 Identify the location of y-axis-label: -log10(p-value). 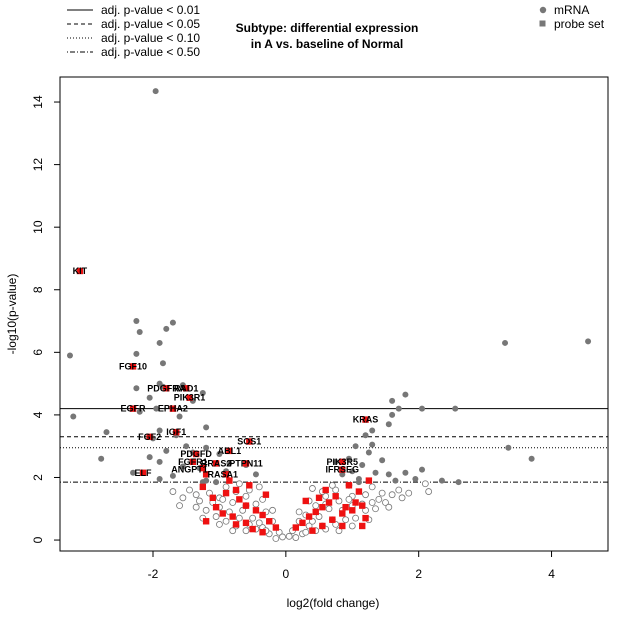
(12, 314).